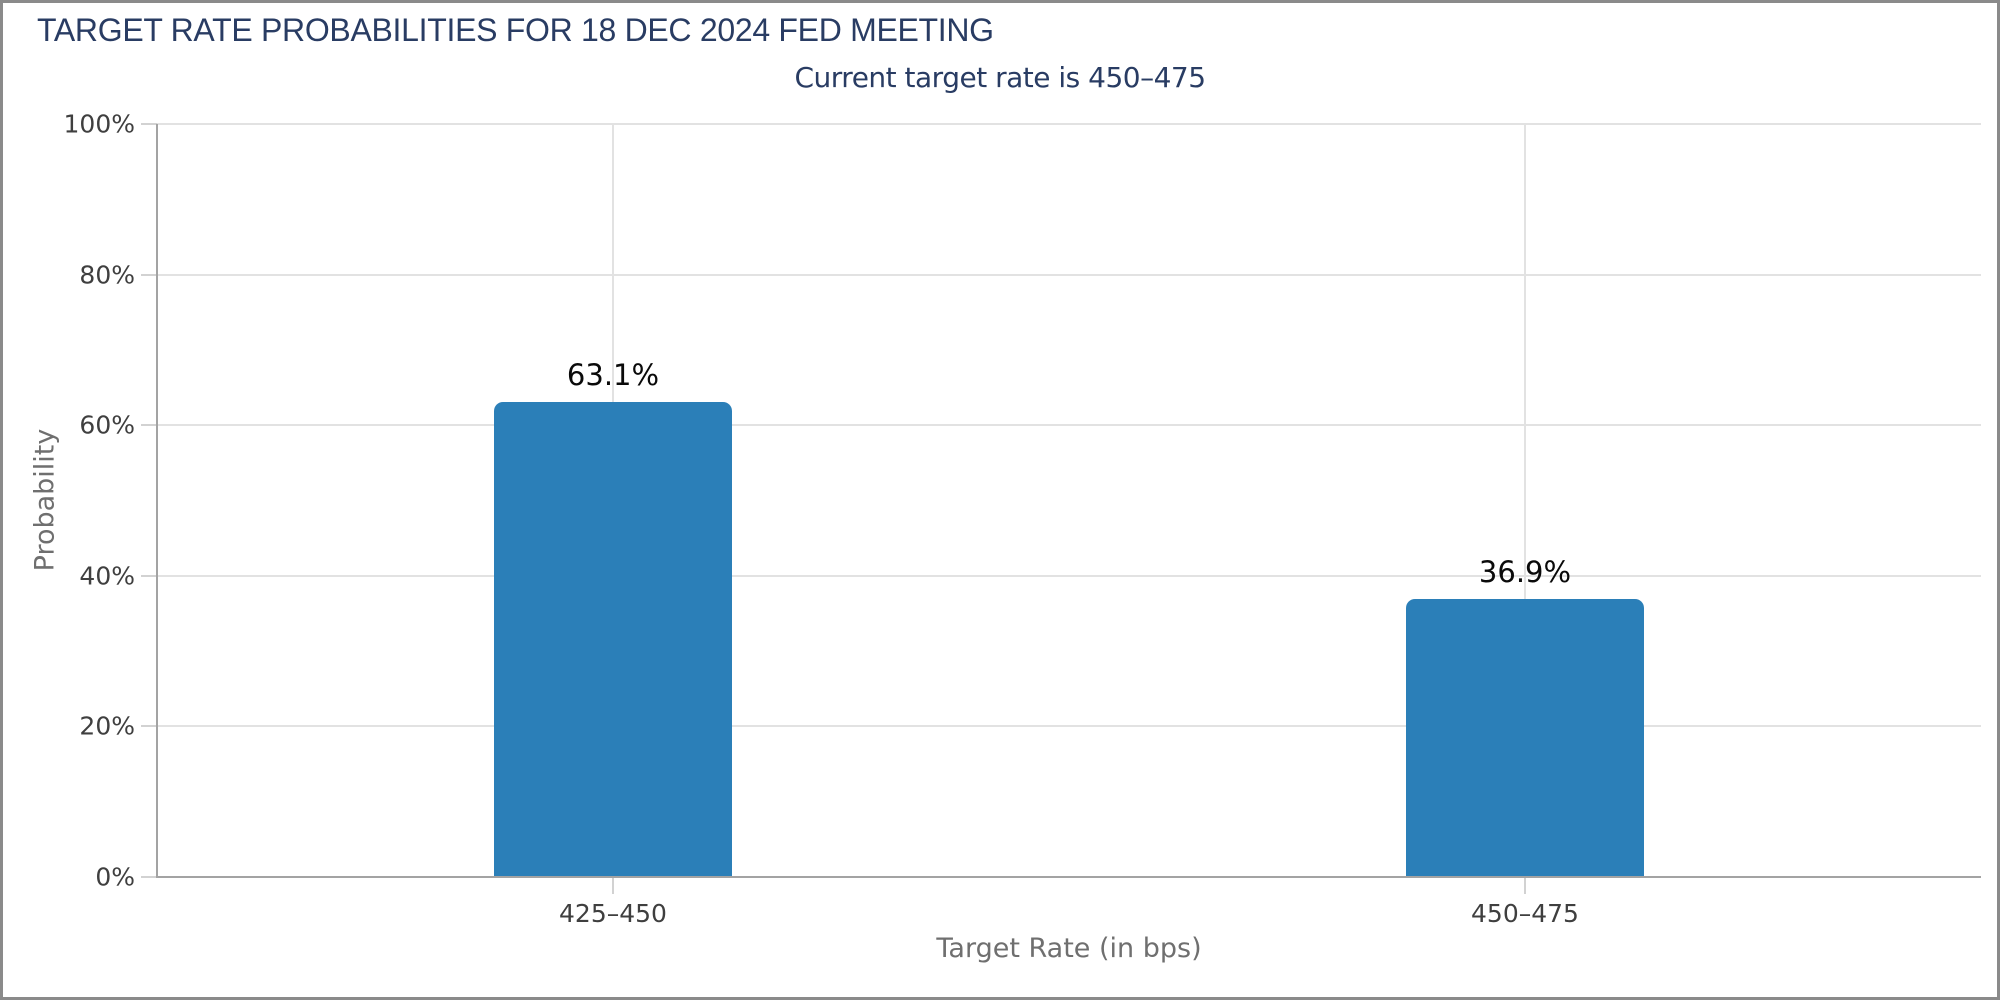 The image size is (2000, 1000). I want to click on x-axis-line, so click(1068, 877).